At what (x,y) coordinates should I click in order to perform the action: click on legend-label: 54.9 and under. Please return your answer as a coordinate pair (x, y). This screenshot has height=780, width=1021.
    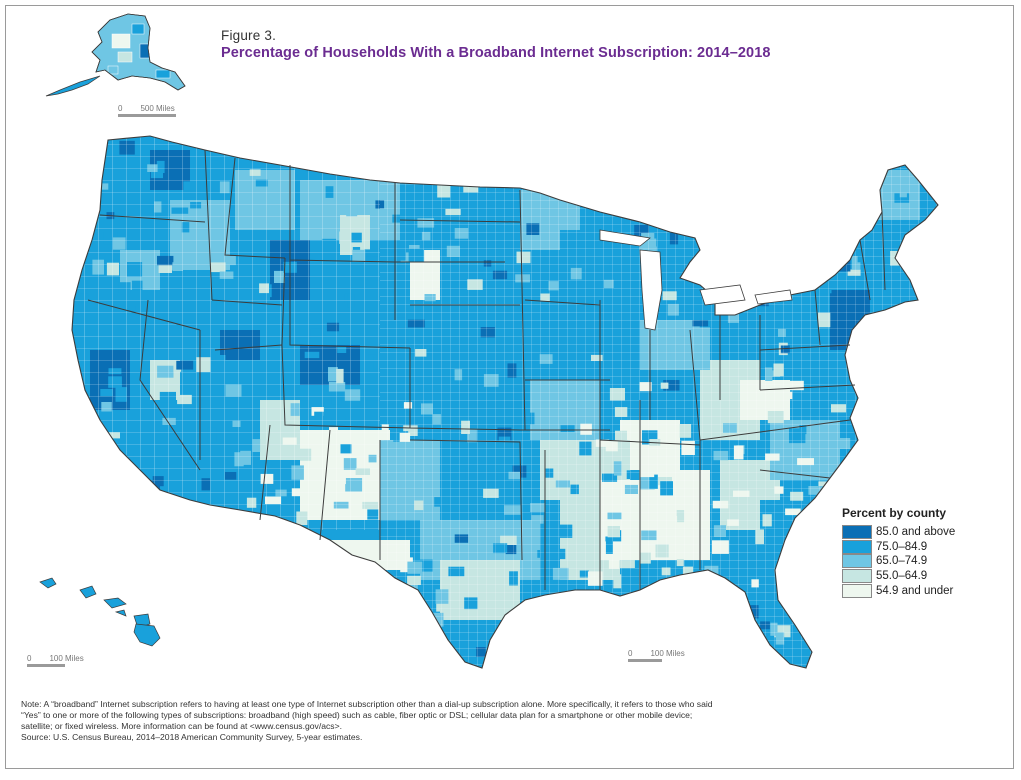
    Looking at the image, I should click on (915, 590).